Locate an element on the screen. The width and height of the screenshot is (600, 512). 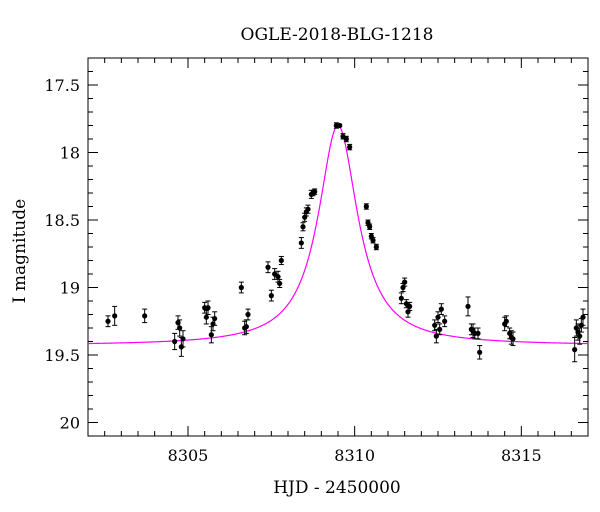
y-tick-label: 18.5 is located at coordinates (62, 220).